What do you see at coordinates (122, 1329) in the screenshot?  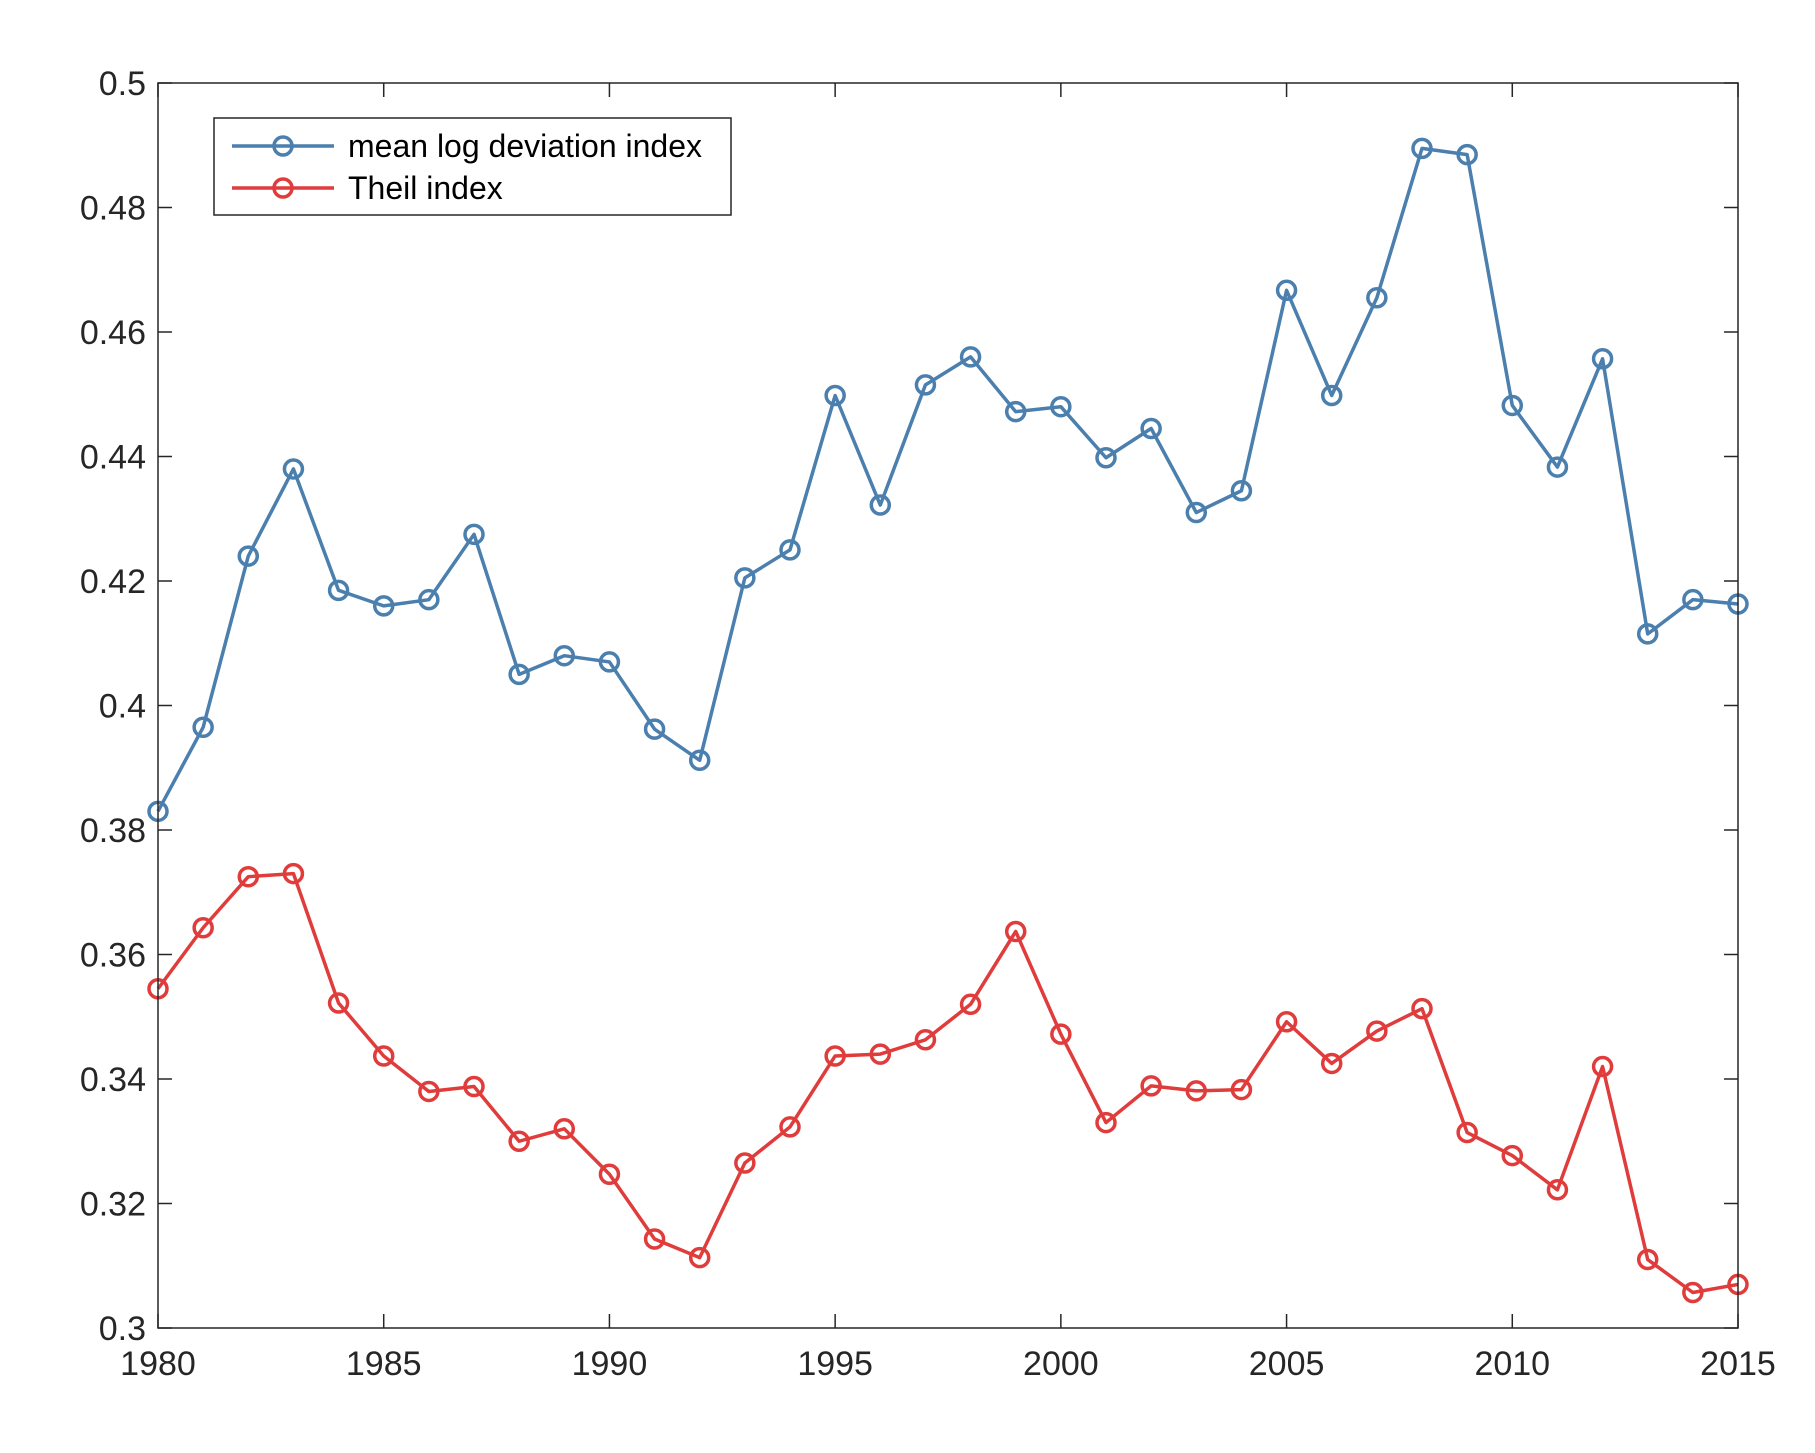 I see `y-tick-label: 0.3` at bounding box center [122, 1329].